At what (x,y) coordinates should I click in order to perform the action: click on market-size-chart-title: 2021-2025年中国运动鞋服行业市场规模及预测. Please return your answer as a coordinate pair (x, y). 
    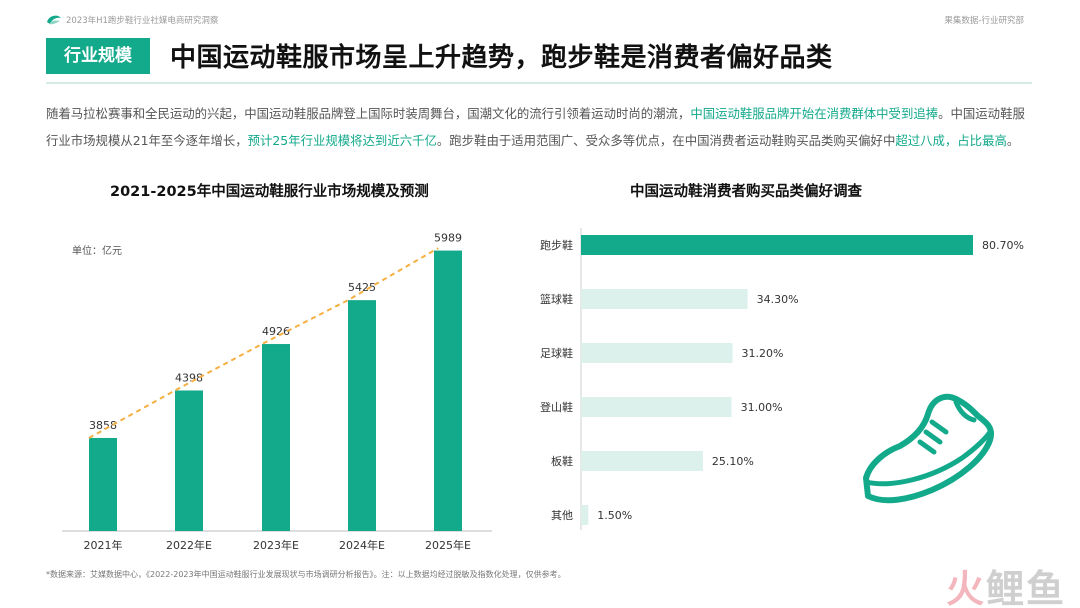
    Looking at the image, I should click on (269, 192).